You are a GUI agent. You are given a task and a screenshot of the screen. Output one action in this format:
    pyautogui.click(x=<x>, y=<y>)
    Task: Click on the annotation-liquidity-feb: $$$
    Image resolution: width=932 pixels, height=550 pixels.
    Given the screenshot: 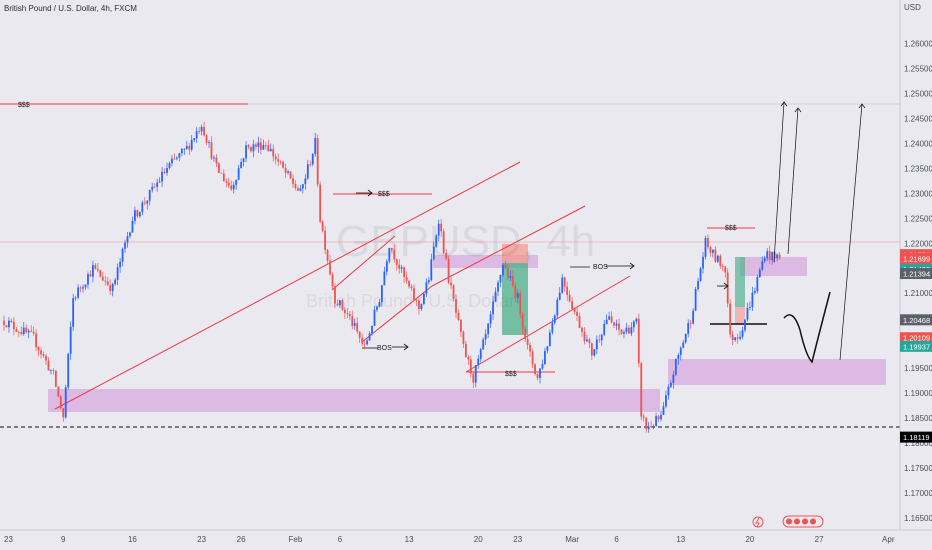 What is the action you would take?
    pyautogui.click(x=384, y=194)
    